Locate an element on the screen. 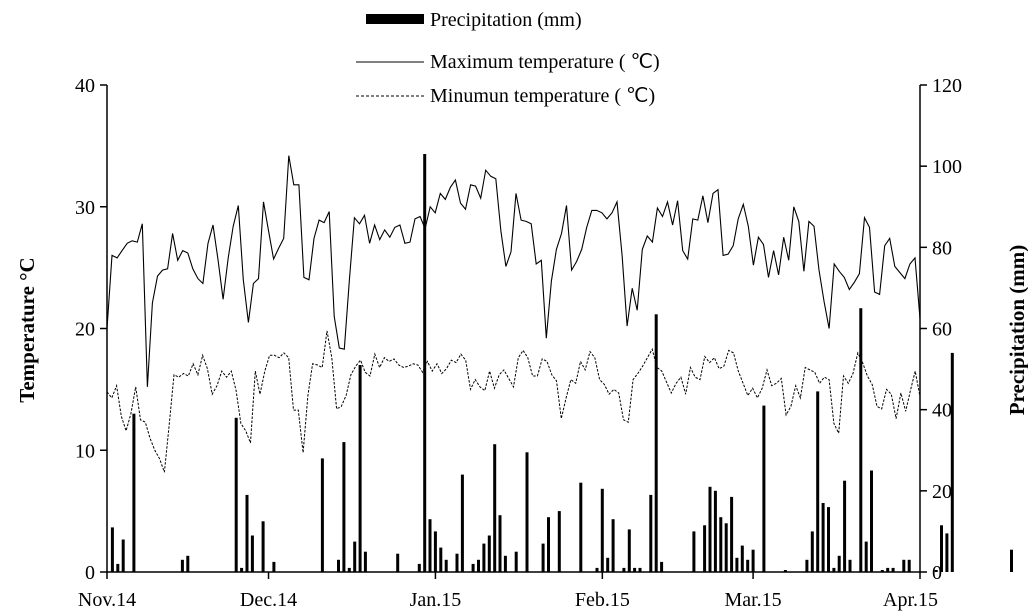 The width and height of the screenshot is (1028, 612). x-tick-label: Nov.14 is located at coordinates (107, 600).